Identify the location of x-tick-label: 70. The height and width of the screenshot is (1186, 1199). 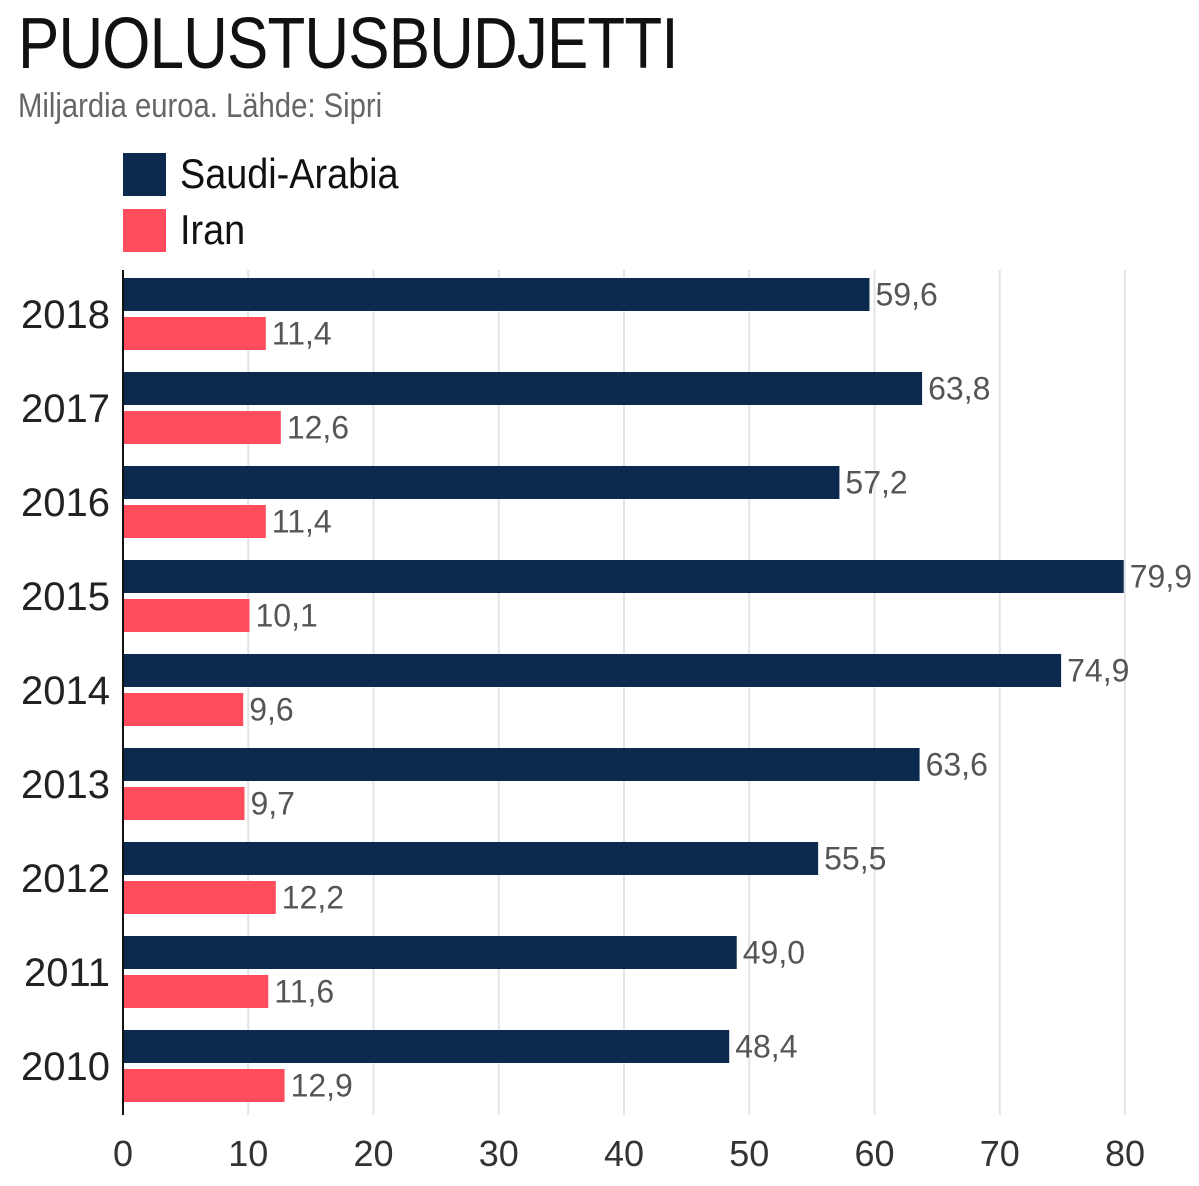
(1000, 1153).